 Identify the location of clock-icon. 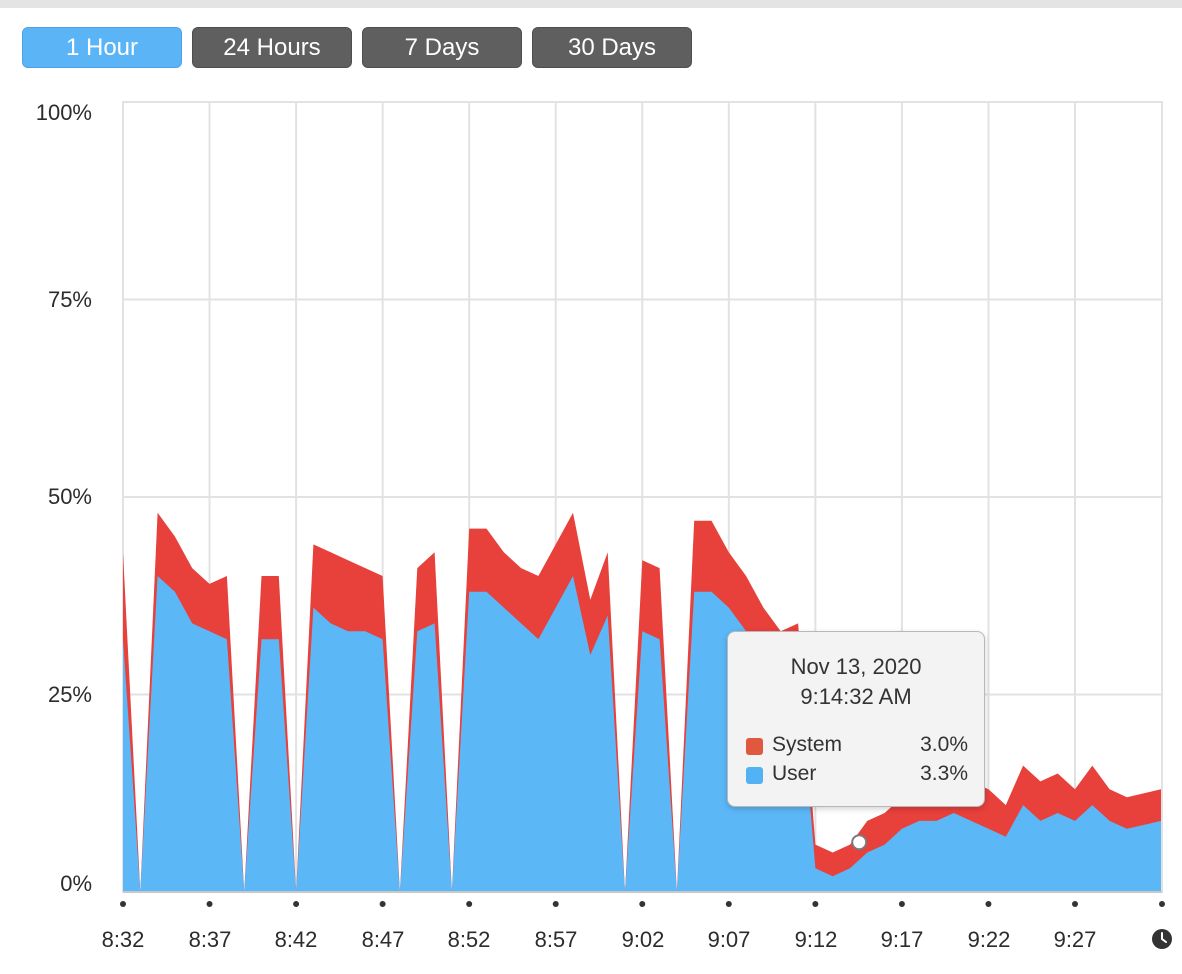
(1162, 939).